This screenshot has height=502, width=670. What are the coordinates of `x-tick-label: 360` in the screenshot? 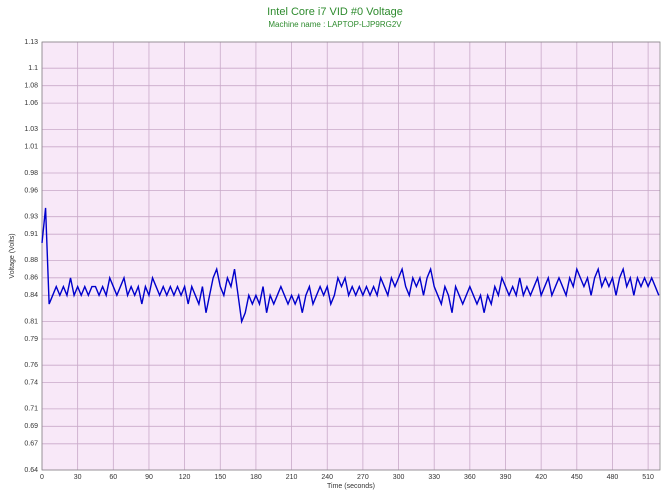 It's located at (470, 477).